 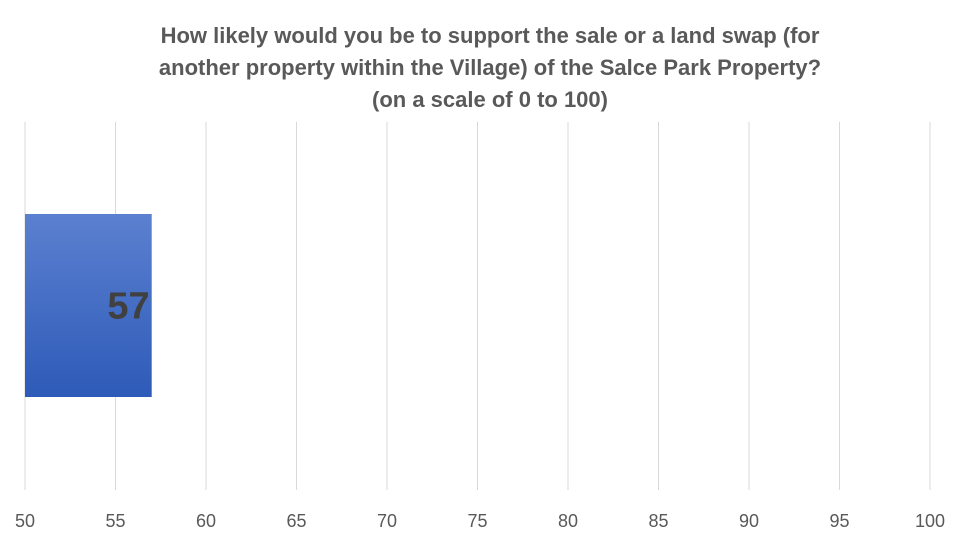 I want to click on x-tick-label-70: 70, so click(x=387, y=521).